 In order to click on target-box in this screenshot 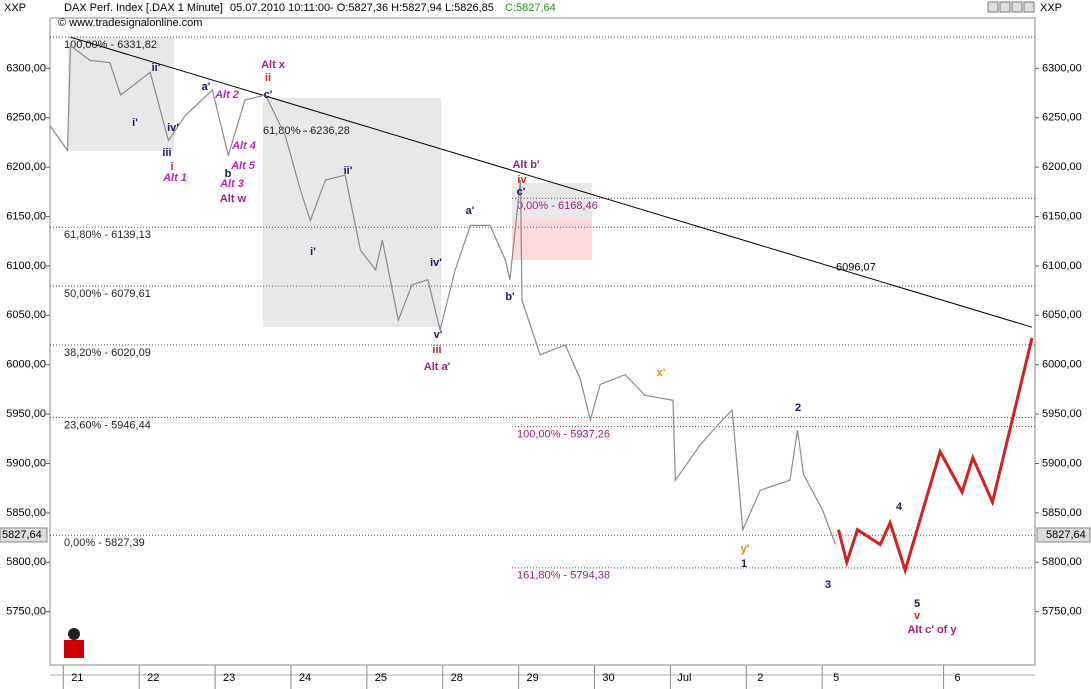, I will do `click(552, 239)`.